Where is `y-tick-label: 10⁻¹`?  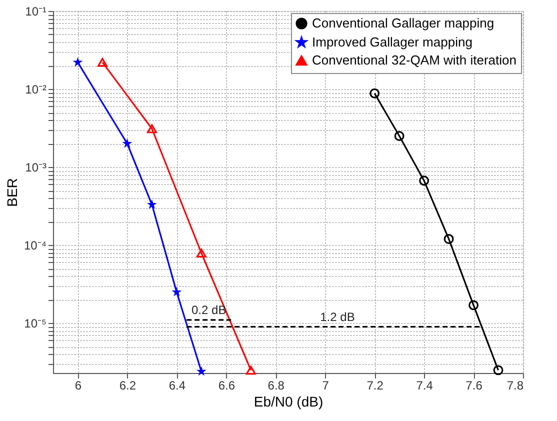 y-tick-label: 10⁻¹ is located at coordinates (36, 11).